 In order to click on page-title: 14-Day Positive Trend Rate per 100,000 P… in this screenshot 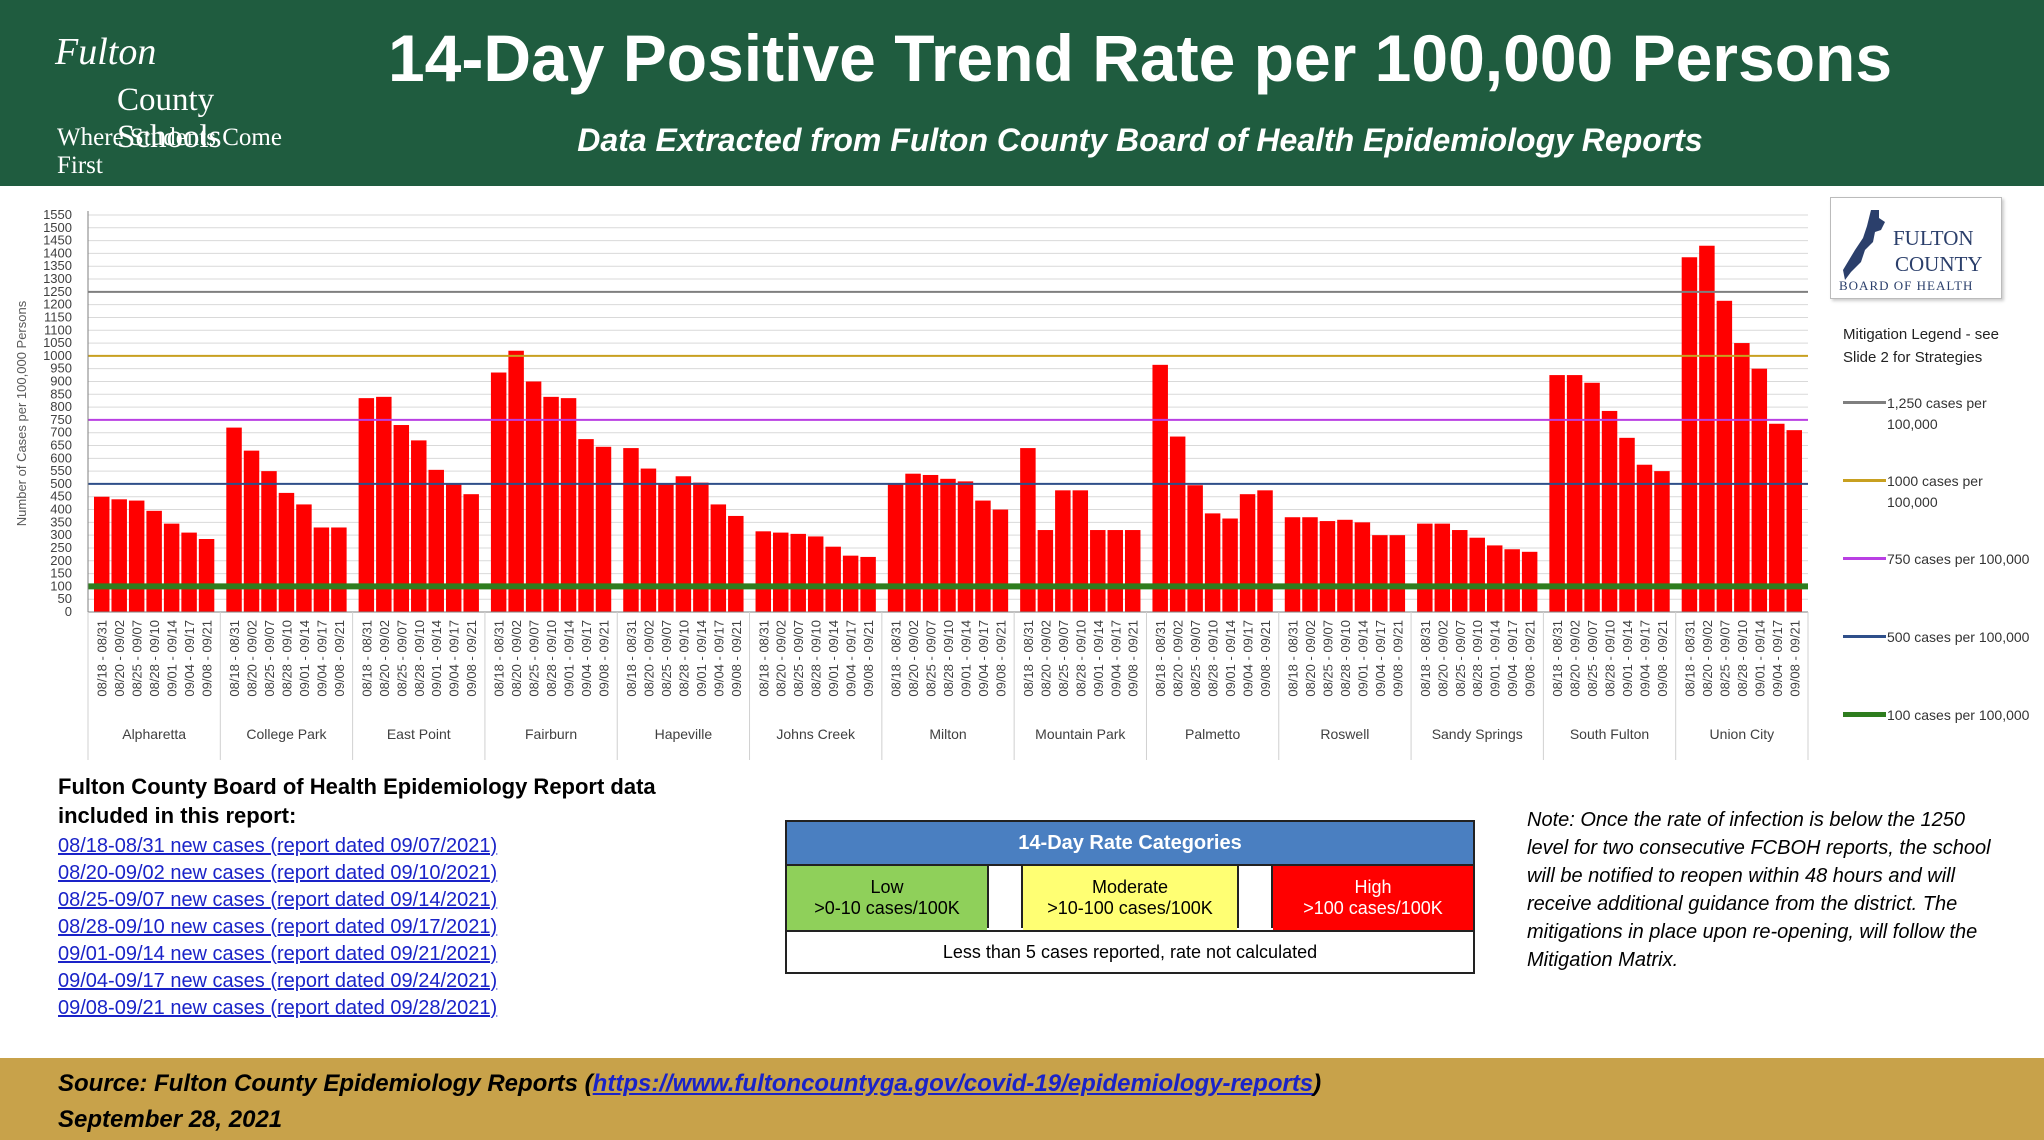, I will do `click(1140, 58)`.